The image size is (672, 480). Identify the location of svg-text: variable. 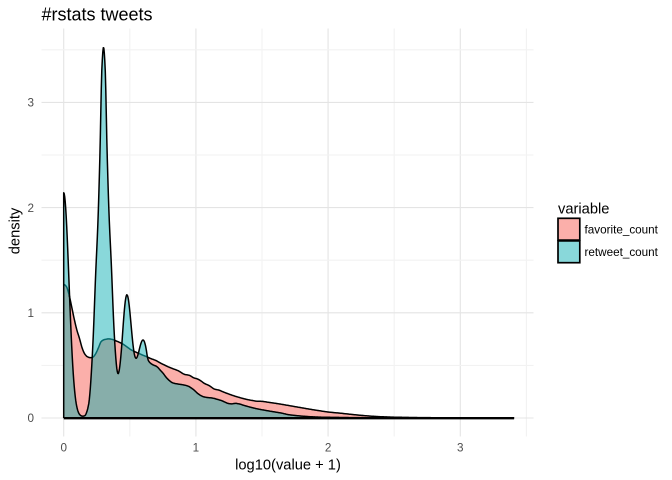
(583, 209).